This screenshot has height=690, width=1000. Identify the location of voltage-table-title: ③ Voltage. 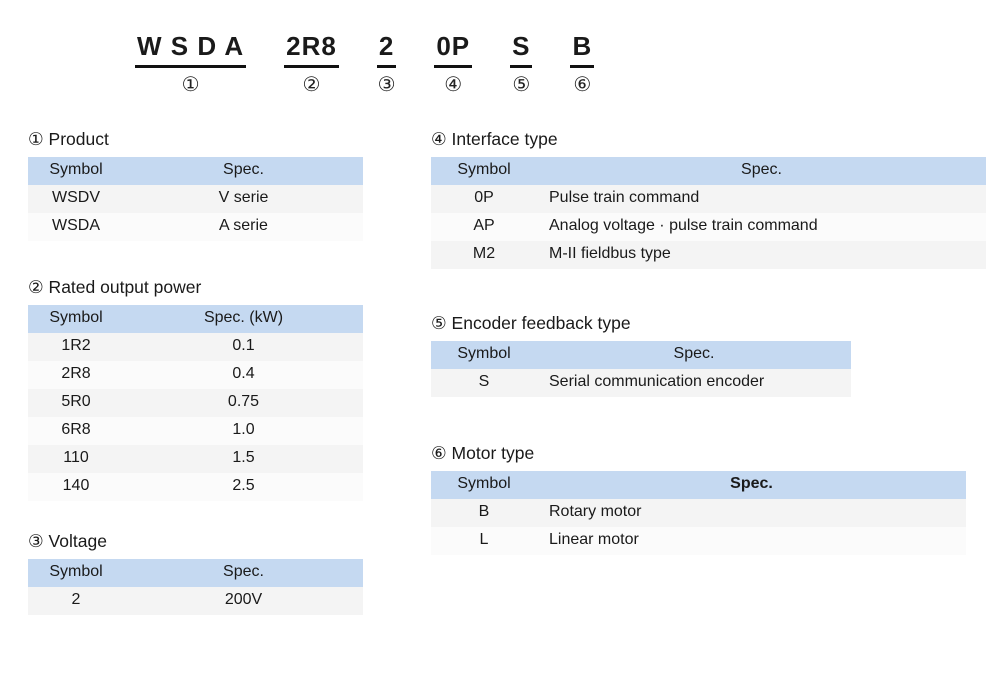
(67, 540).